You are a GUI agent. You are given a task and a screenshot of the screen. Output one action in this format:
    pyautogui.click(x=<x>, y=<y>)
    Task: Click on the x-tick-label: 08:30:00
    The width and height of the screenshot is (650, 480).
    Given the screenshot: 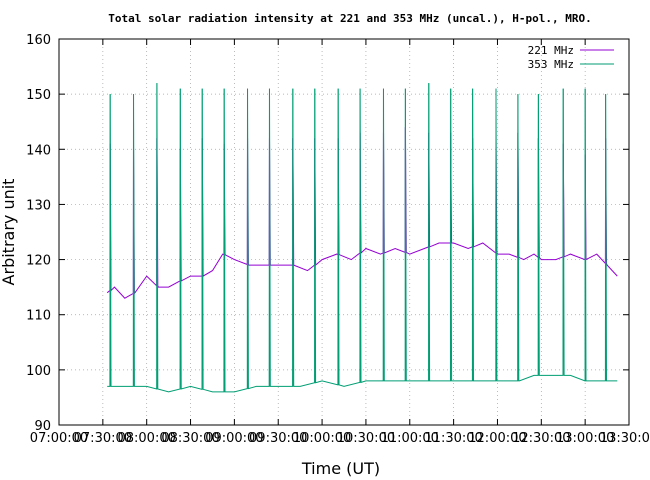 What is the action you would take?
    pyautogui.click(x=190, y=438)
    